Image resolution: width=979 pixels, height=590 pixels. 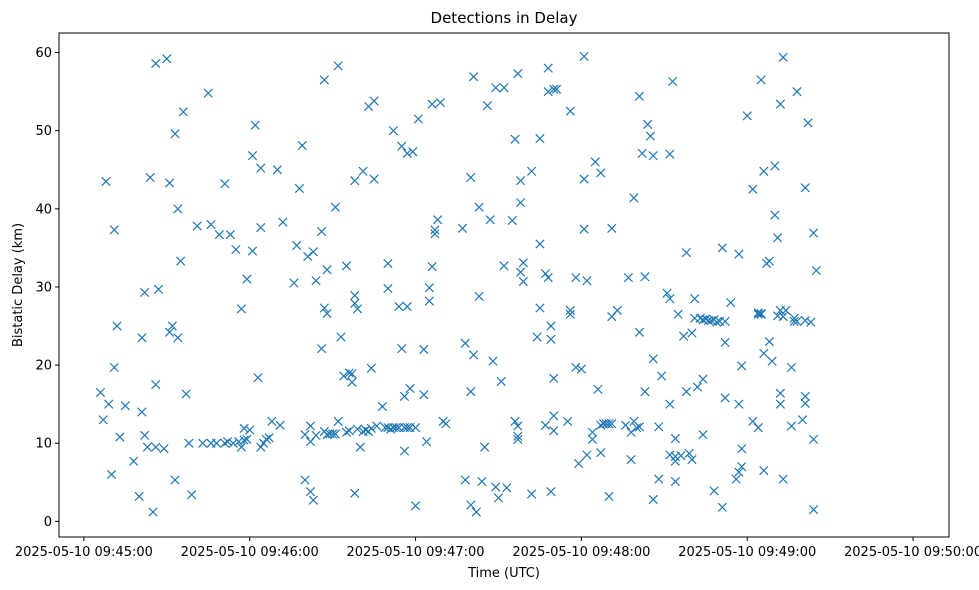 I want to click on y-tick-label: 50, so click(x=43, y=131).